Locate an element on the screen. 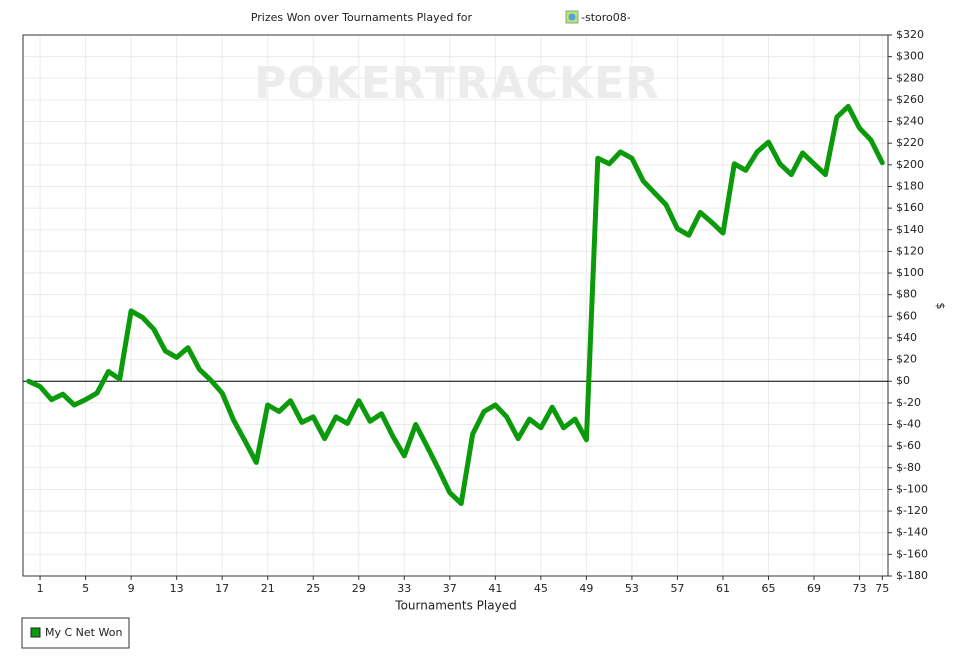  y-tick-label: $40 is located at coordinates (906, 337).